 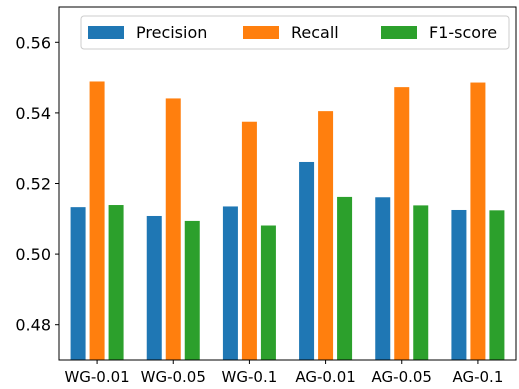 What do you see at coordinates (402, 376) in the screenshot?
I see `x-tick-label: AG-0.05` at bounding box center [402, 376].